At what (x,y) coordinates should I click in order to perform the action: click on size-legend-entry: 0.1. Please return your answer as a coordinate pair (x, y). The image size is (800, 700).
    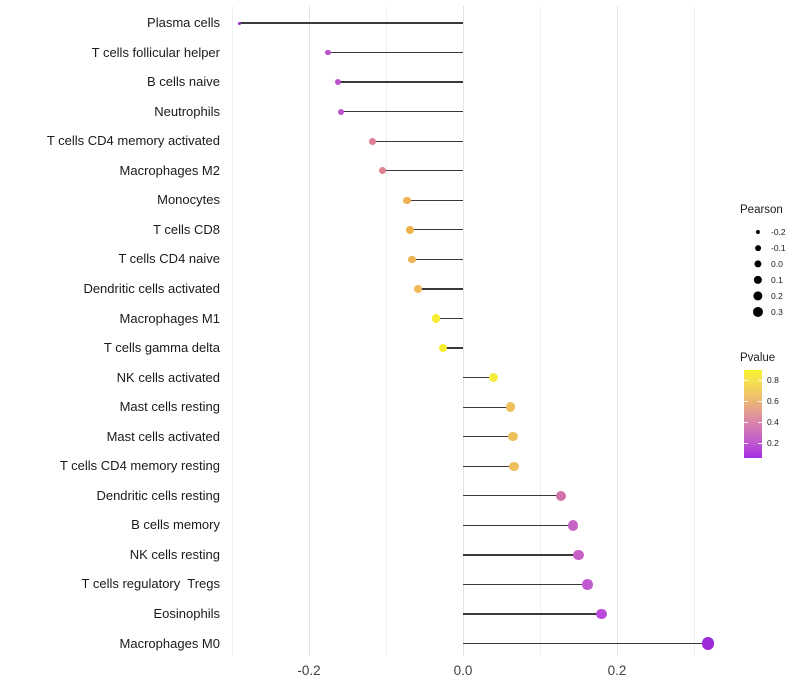
    Looking at the image, I should click on (770, 280).